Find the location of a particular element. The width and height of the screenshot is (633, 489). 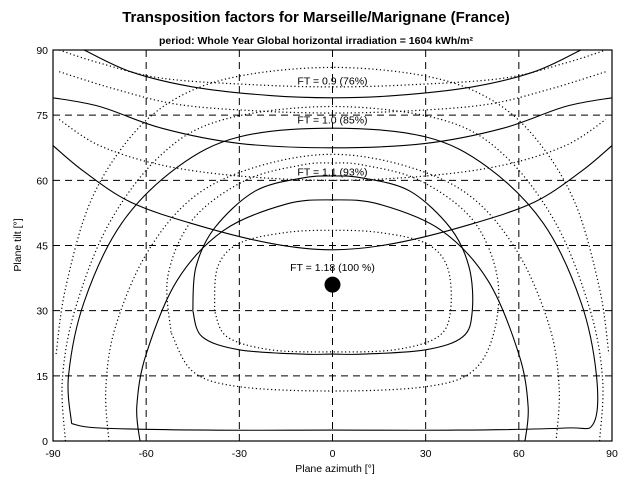

optimum-marker is located at coordinates (332, 284).